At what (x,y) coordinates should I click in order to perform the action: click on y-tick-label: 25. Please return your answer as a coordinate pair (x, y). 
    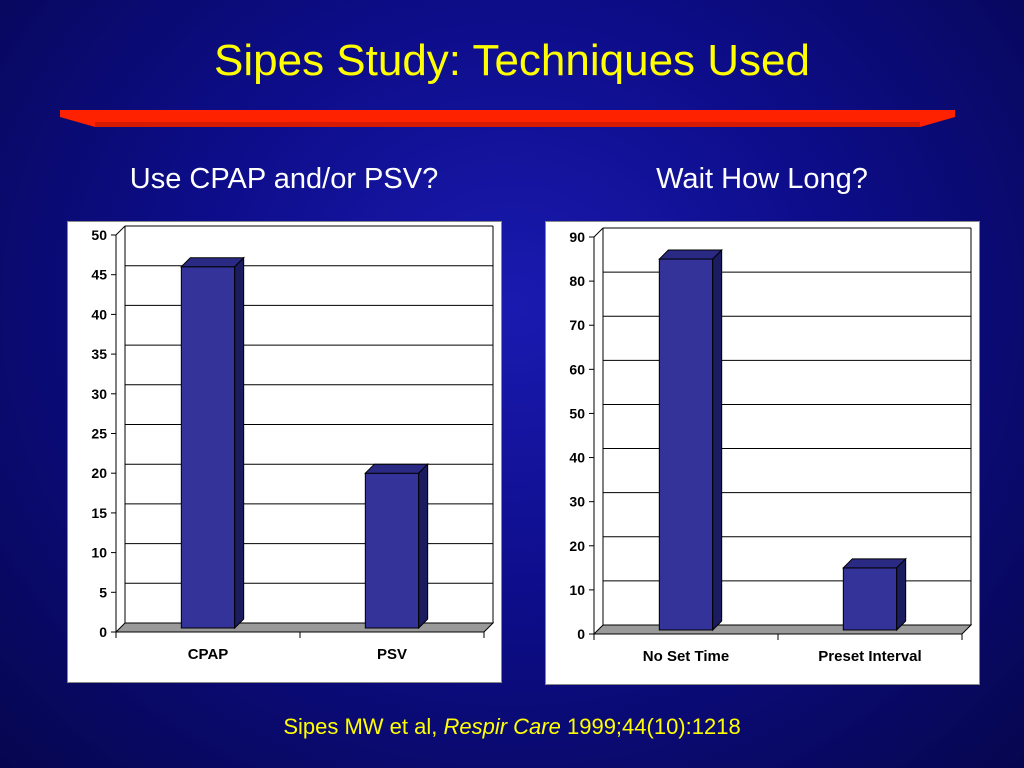
    Looking at the image, I should click on (99, 434).